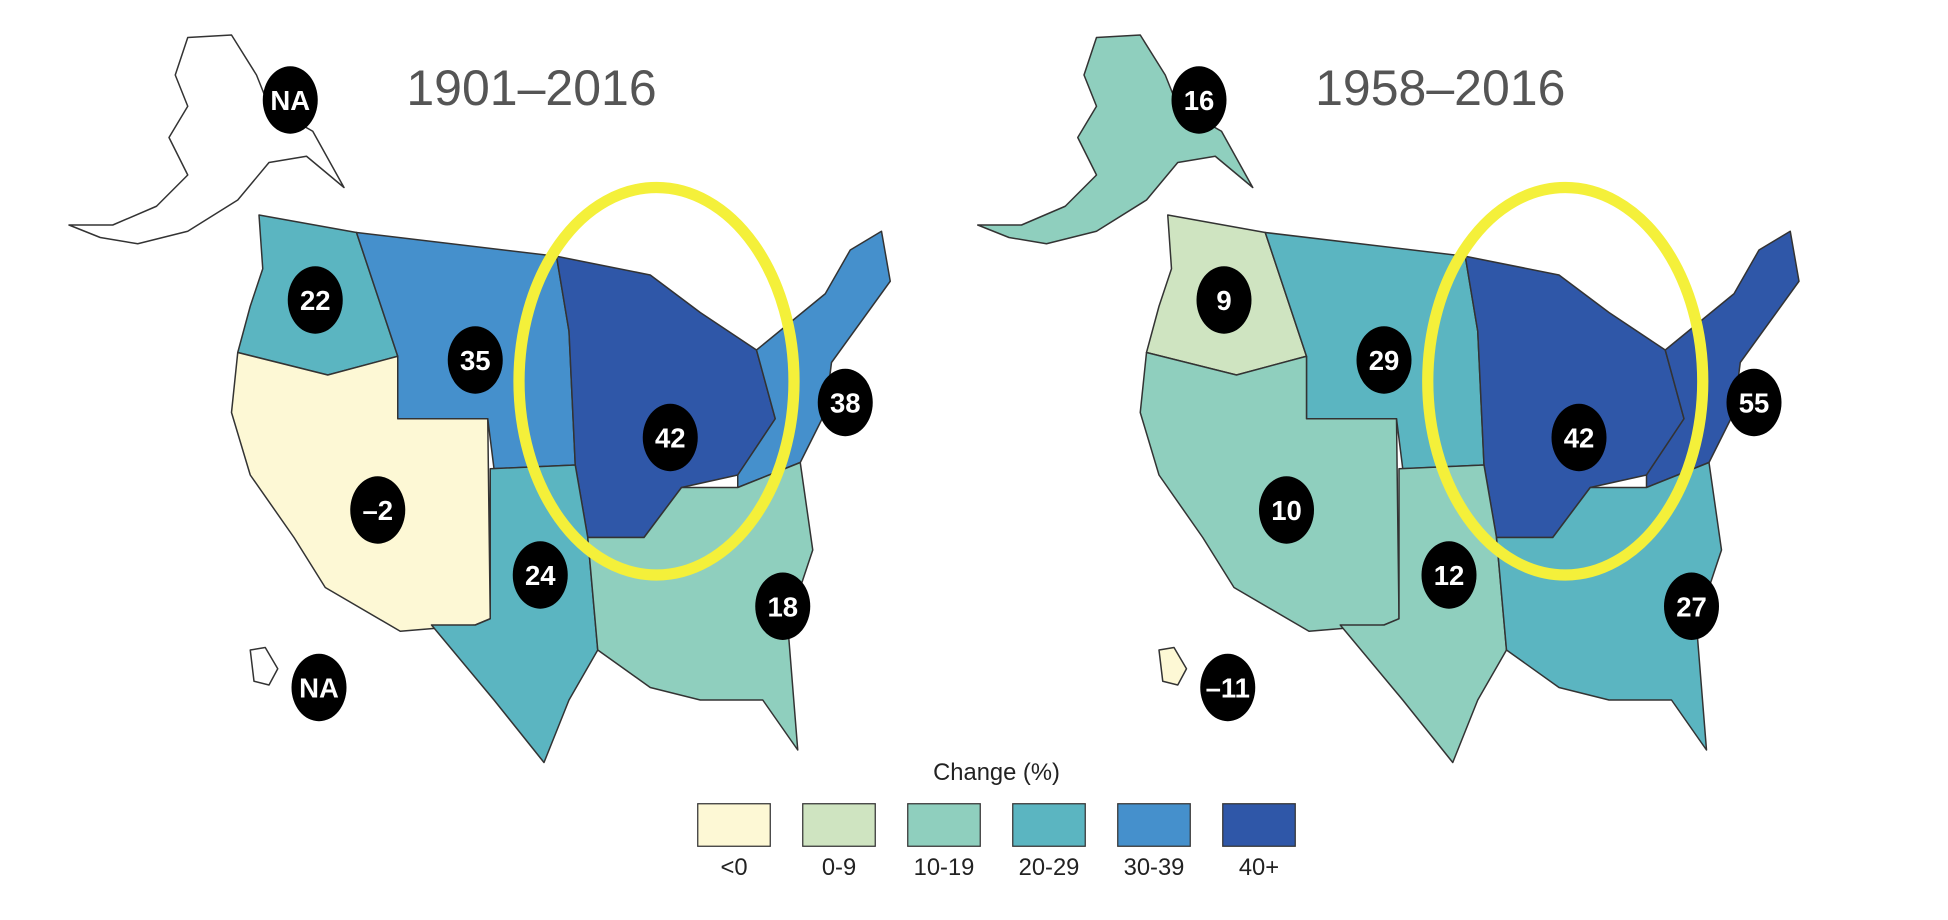 The height and width of the screenshot is (920, 1948). What do you see at coordinates (944, 867) in the screenshot?
I see `legend-label: 10-19` at bounding box center [944, 867].